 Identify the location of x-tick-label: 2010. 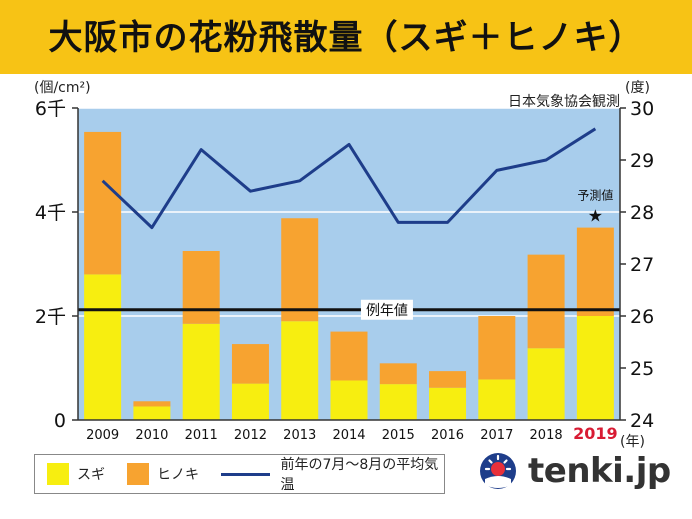
(151, 435).